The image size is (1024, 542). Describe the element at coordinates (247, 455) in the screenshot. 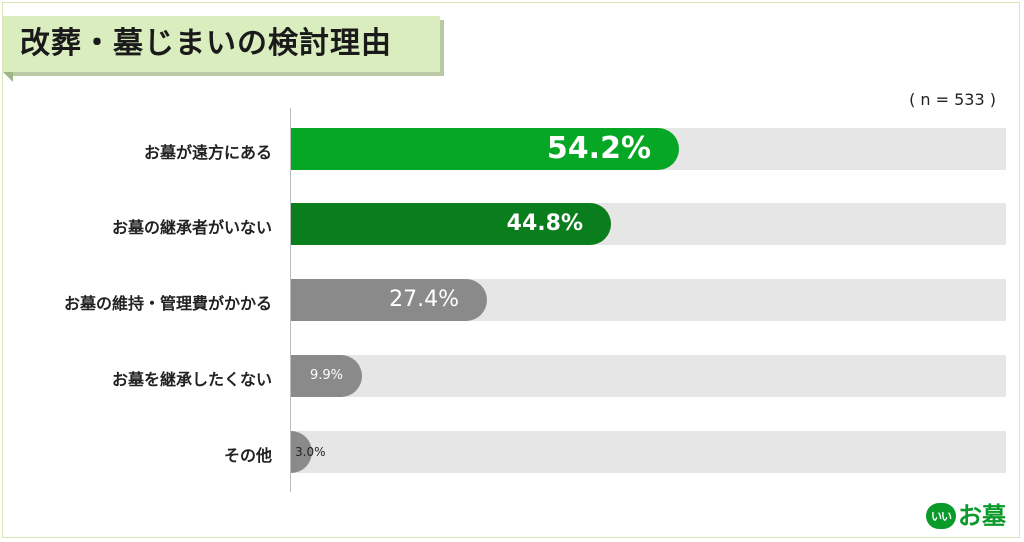

I see `category-label: その他` at that location.